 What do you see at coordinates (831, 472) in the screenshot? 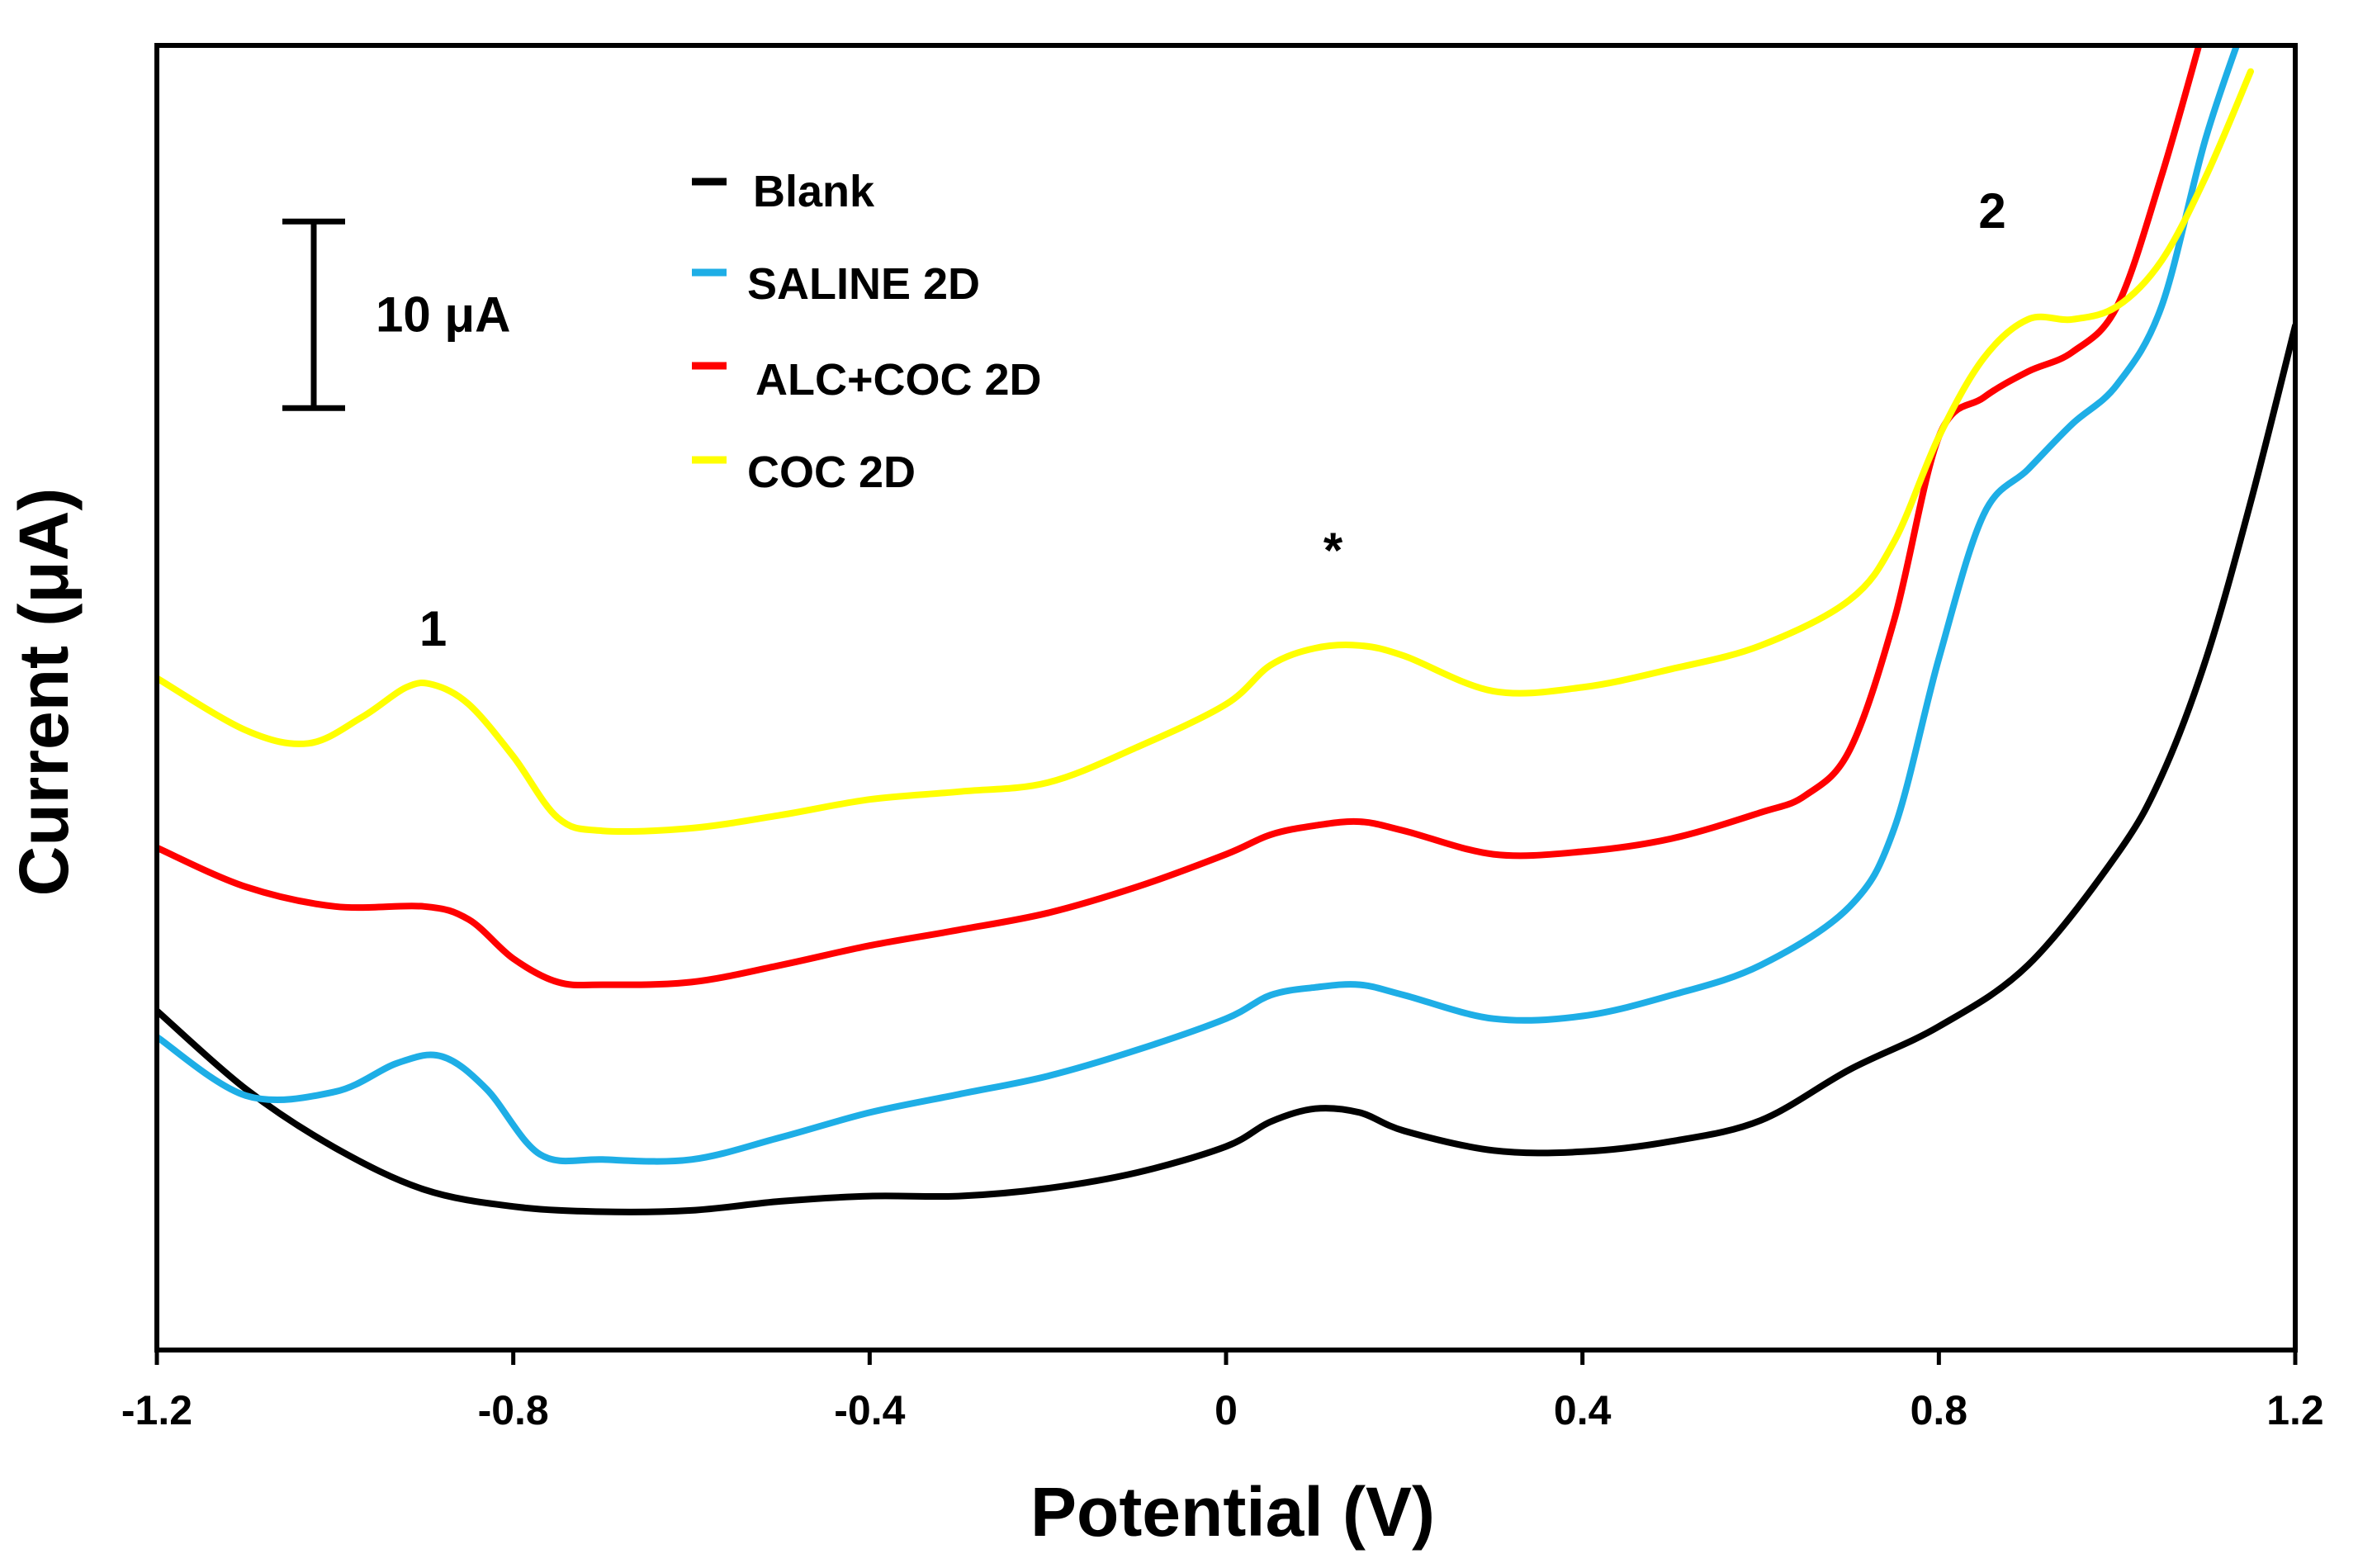
I see `legend-label-coc: COC 2D` at bounding box center [831, 472].